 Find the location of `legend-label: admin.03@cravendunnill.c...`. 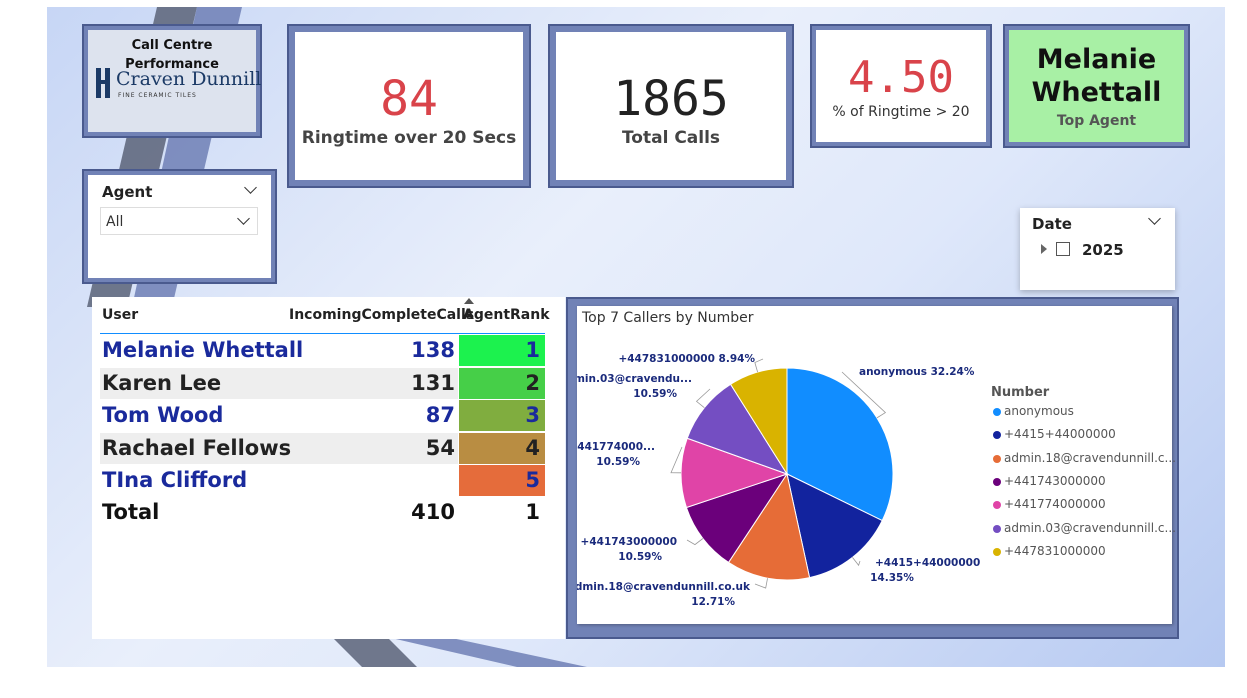

legend-label: admin.03@cravendunnill.c... is located at coordinates (1090, 527).